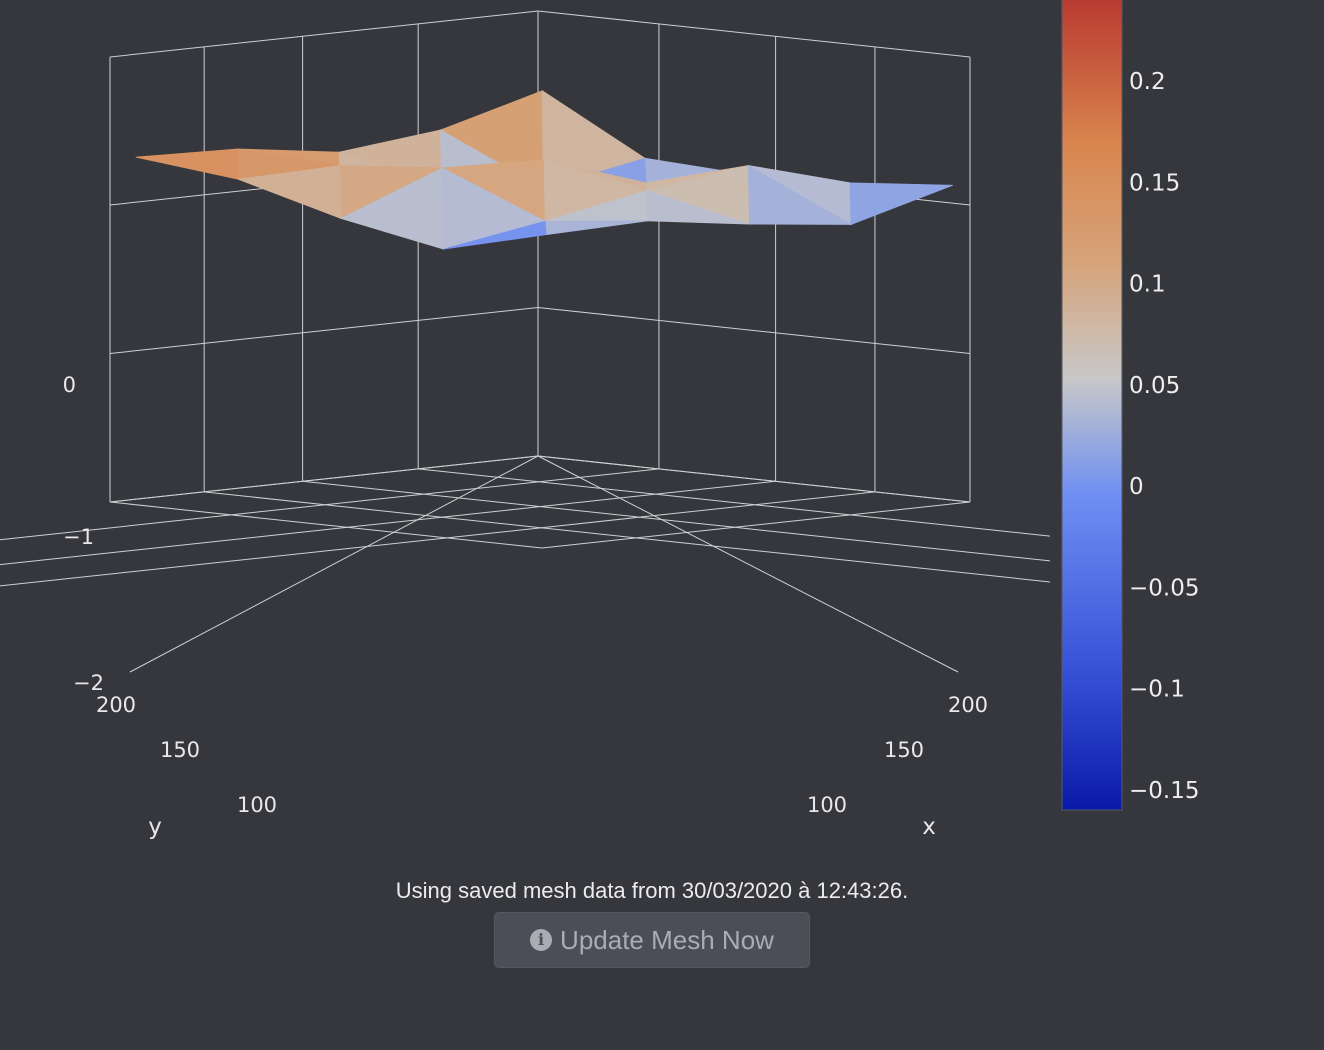 The height and width of the screenshot is (1050, 1324). Describe the element at coordinates (827, 805) in the screenshot. I see `x-tick-100: 100` at that location.